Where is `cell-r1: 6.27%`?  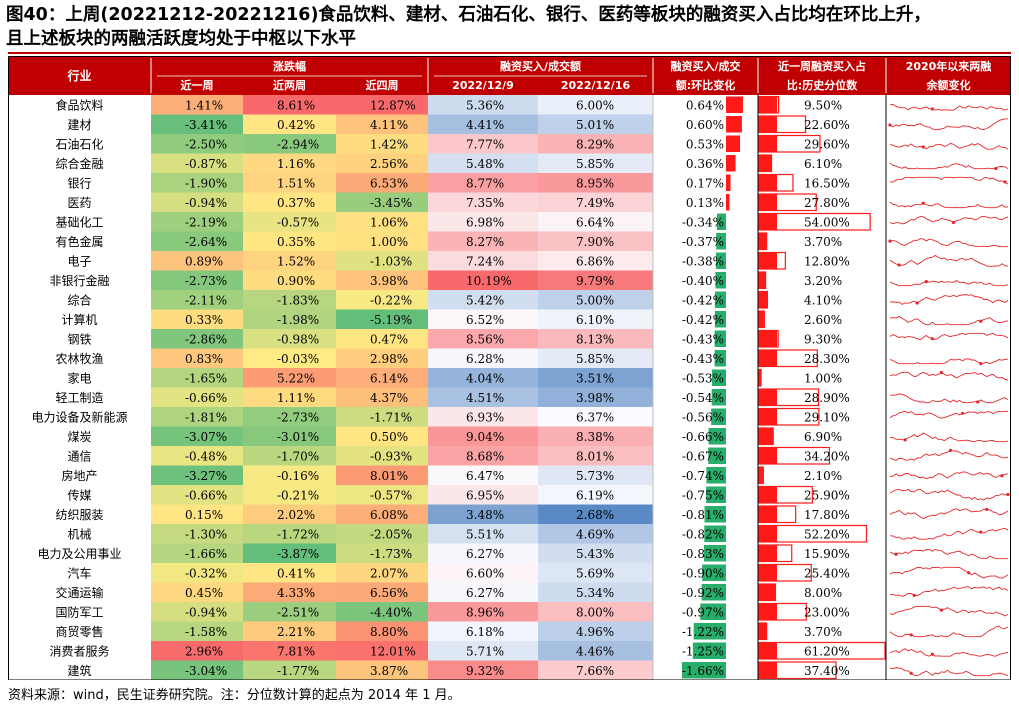
cell-r1: 6.27% is located at coordinates (485, 593).